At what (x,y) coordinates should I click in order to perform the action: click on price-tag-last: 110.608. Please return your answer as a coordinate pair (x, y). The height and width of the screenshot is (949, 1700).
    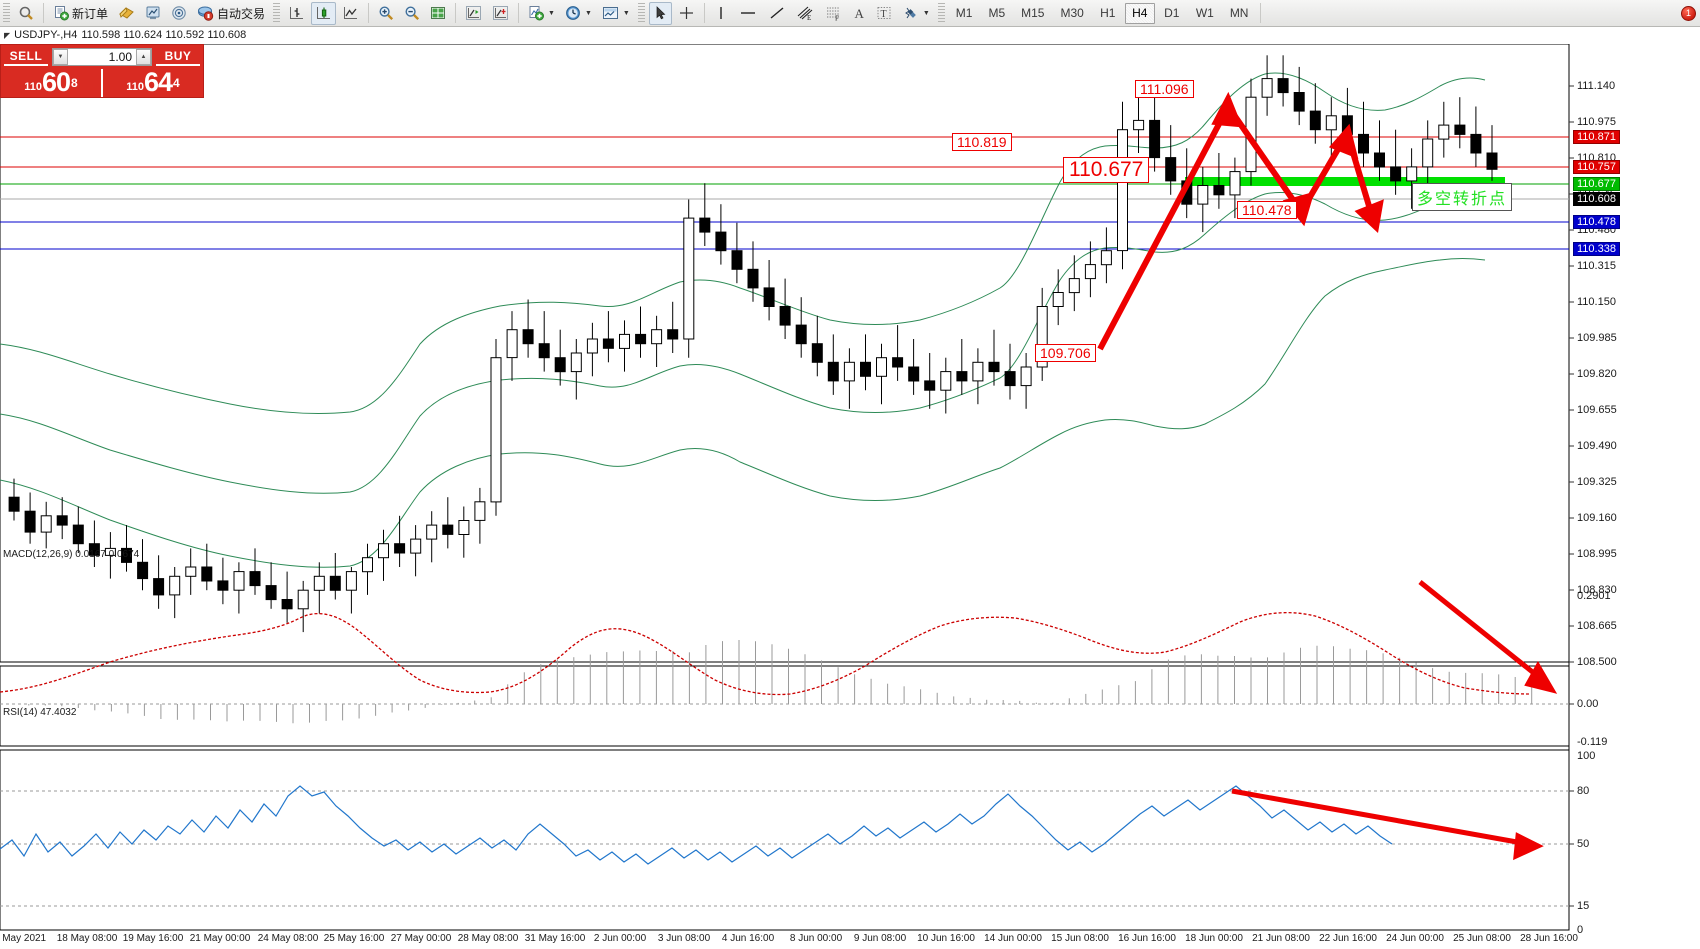
    Looking at the image, I should click on (1596, 199).